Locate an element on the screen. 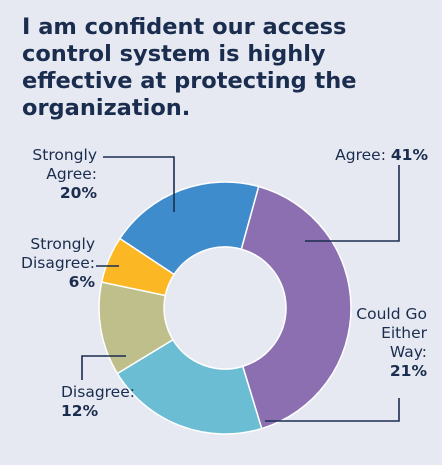 Image resolution: width=442 pixels, height=465 pixels. donut-slice-agree is located at coordinates (296, 307).